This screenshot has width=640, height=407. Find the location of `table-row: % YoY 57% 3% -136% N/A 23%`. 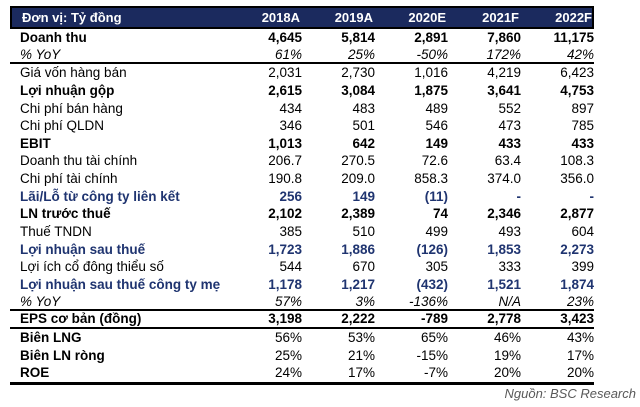

table-row: % YoY 57% 3% -136% N/A 23% is located at coordinates (302, 303).